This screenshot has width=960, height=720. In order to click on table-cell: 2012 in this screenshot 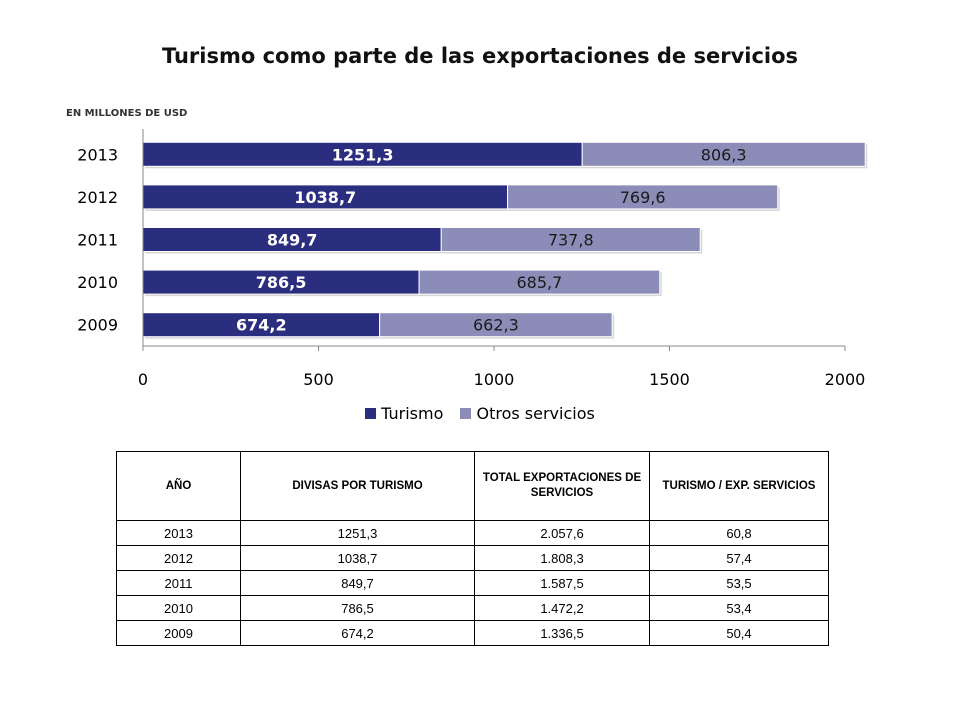, I will do `click(178, 558)`.